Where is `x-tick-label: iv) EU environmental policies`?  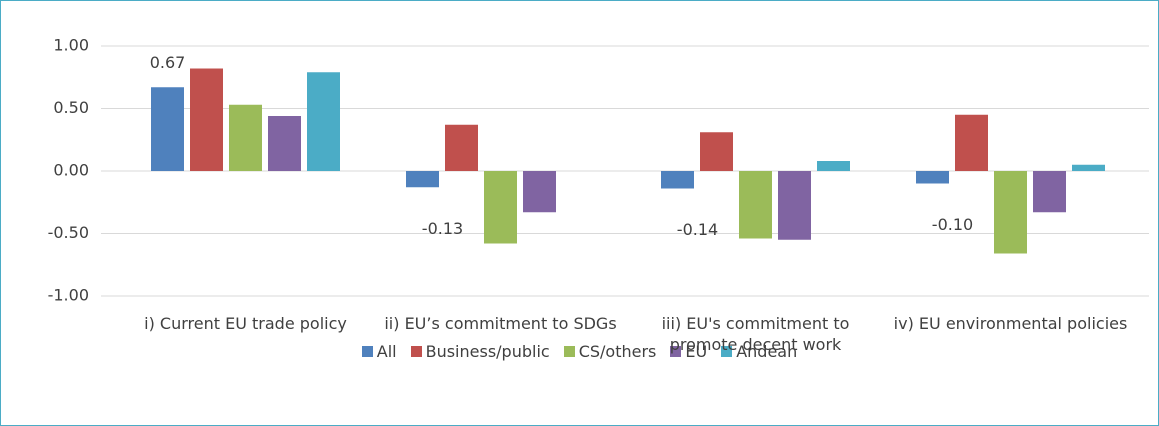
x-tick-label: iv) EU environmental policies is located at coordinates (1010, 323).